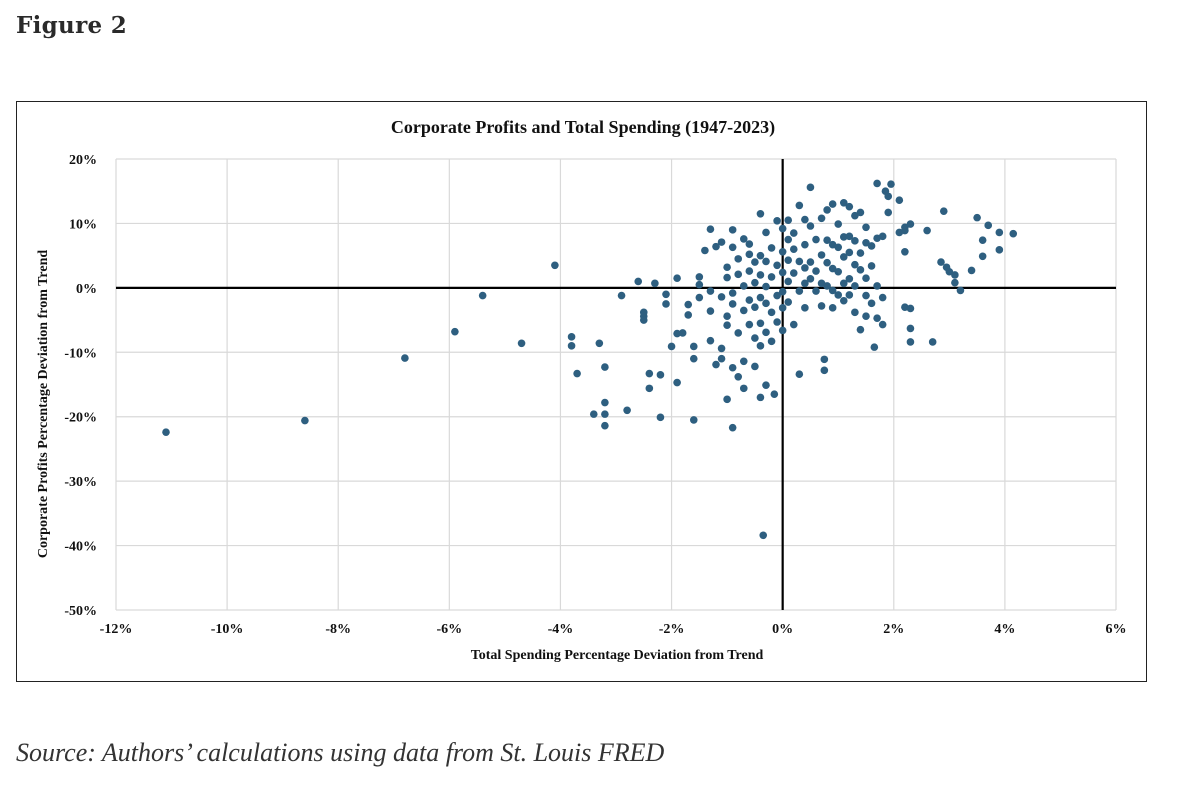 The height and width of the screenshot is (790, 1200). I want to click on x-tick-label: 6%, so click(1116, 629).